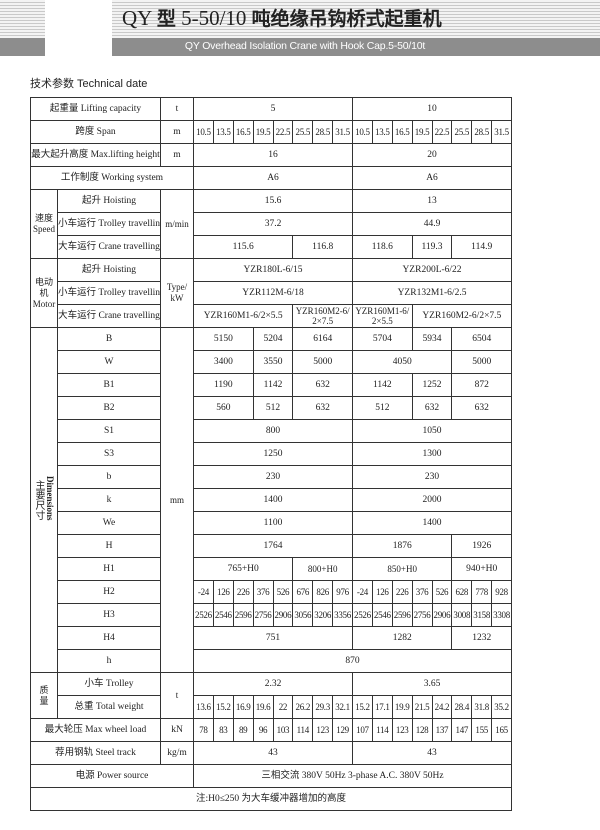 The width and height of the screenshot is (600, 830). Describe the element at coordinates (432, 270) in the screenshot. I see `value-cell: YZR200L-6/22` at that location.